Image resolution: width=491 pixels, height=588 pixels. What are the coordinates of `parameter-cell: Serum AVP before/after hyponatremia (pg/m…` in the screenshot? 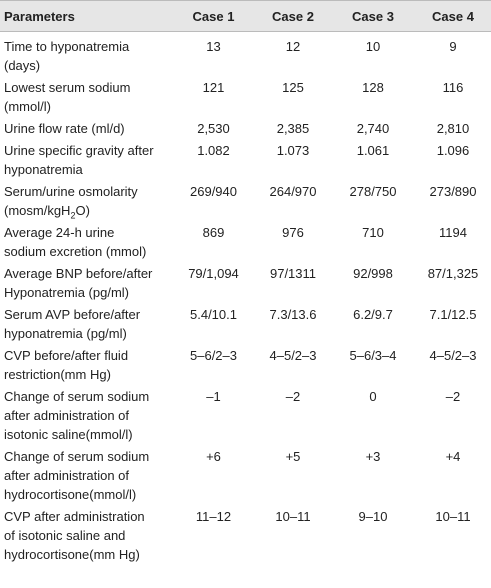 It's located at (86, 324).